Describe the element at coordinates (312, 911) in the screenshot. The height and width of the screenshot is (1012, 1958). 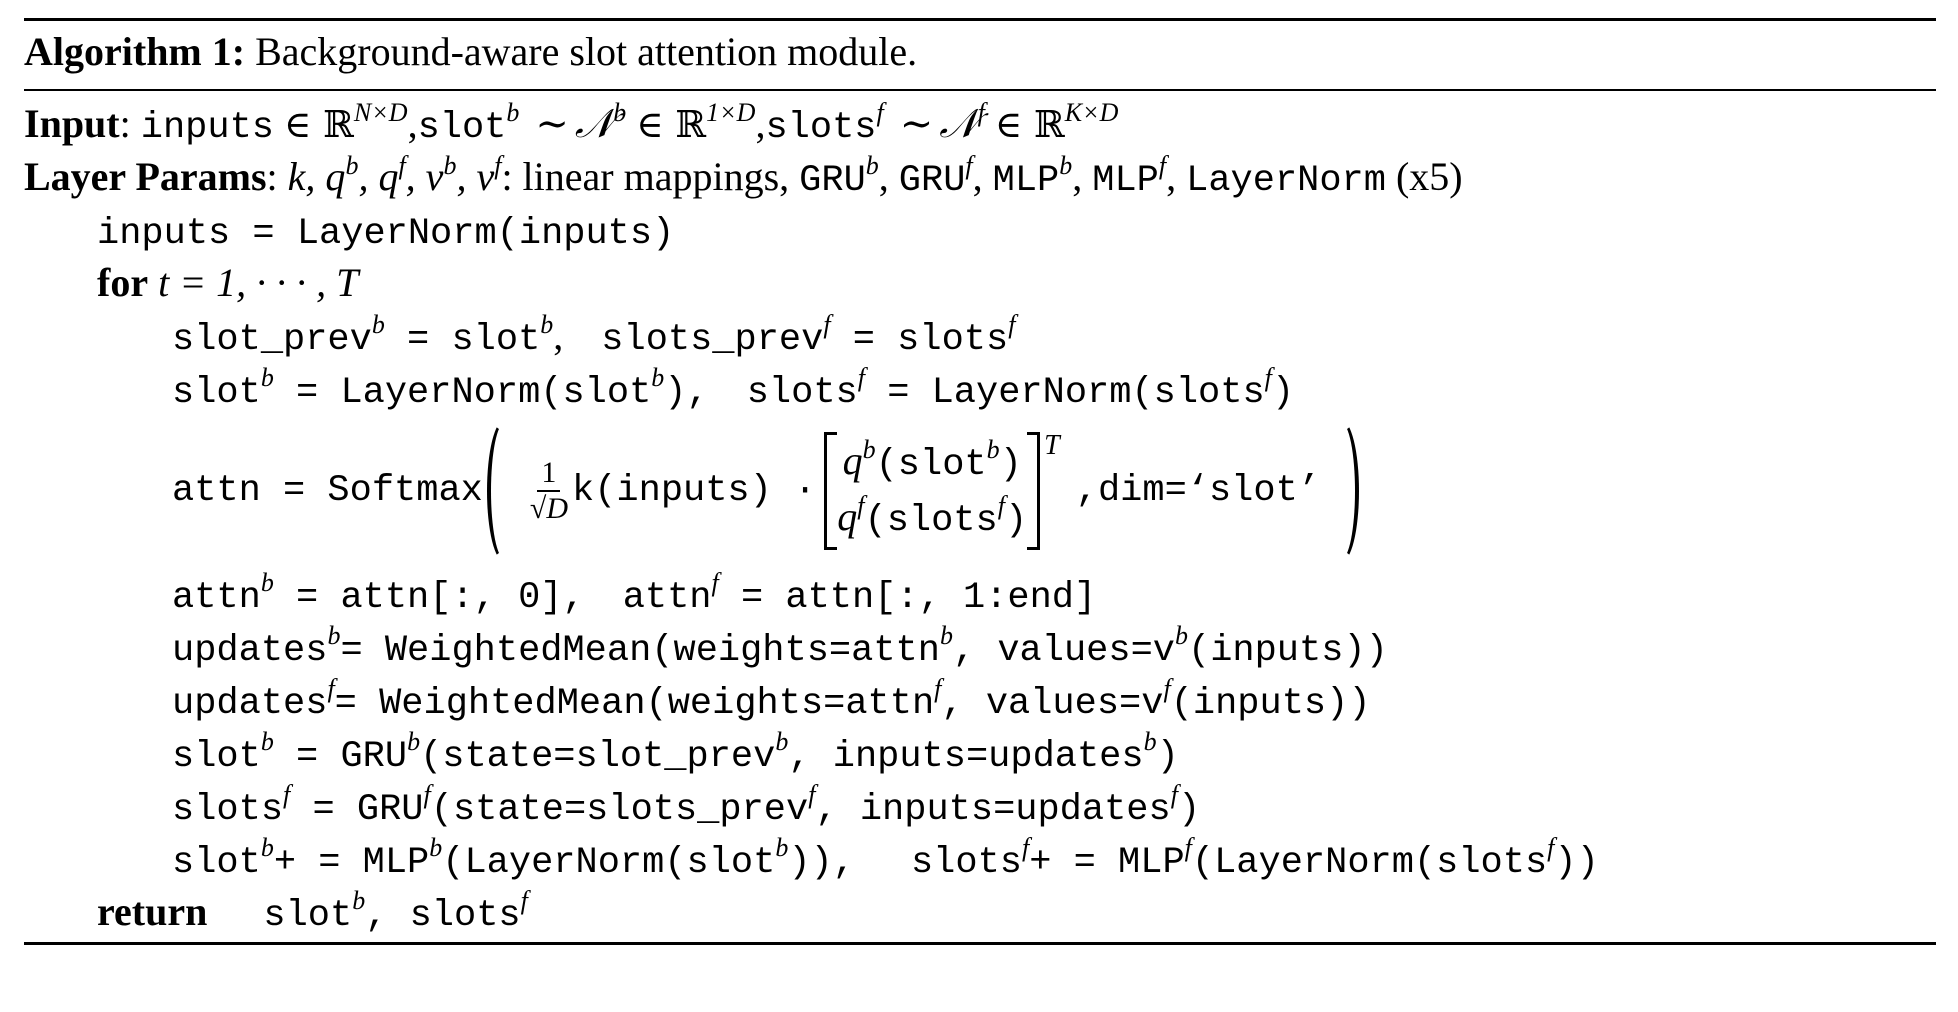
I see `return-line: return slotb, slotsf` at that location.